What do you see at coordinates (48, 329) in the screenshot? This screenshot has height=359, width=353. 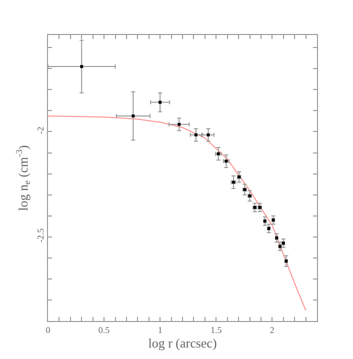 I see `x-tick-label: 0` at bounding box center [48, 329].